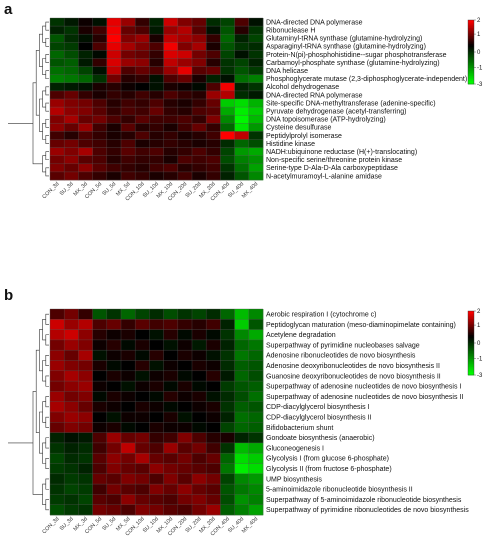 The width and height of the screenshot is (489, 550). Describe the element at coordinates (50, 190) in the screenshot. I see `column-label: CON_3d` at that location.